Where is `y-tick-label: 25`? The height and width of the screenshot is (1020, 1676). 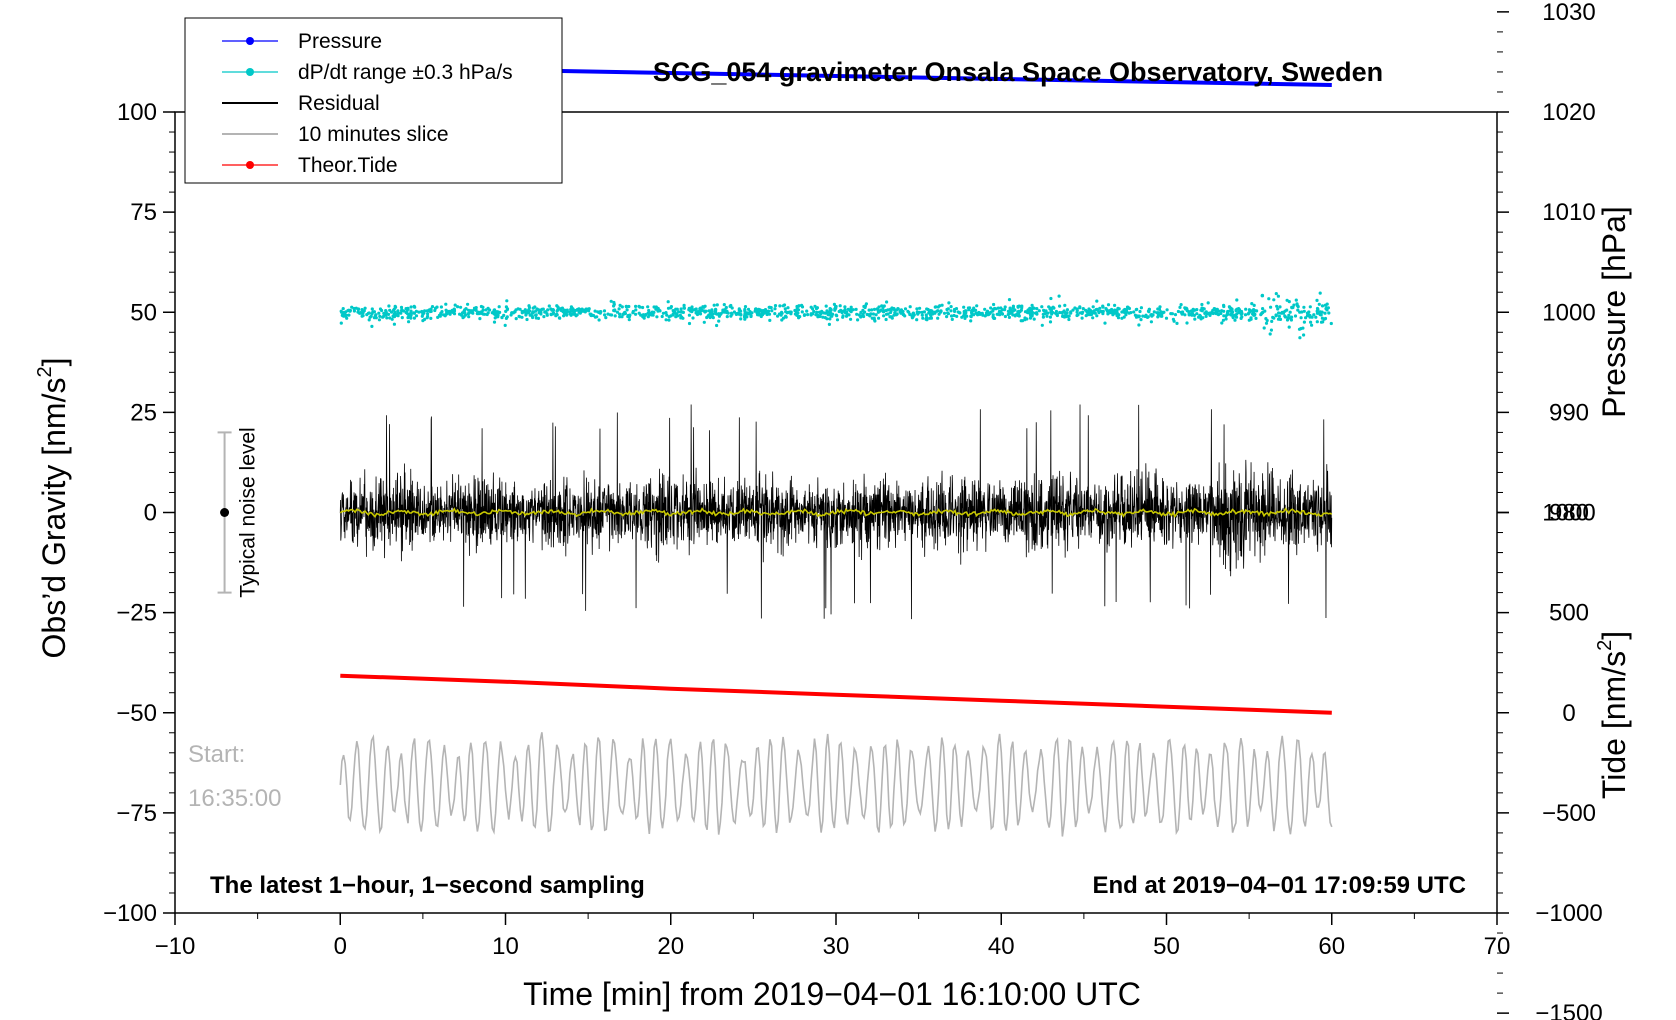 y-tick-label: 25 is located at coordinates (143, 412).